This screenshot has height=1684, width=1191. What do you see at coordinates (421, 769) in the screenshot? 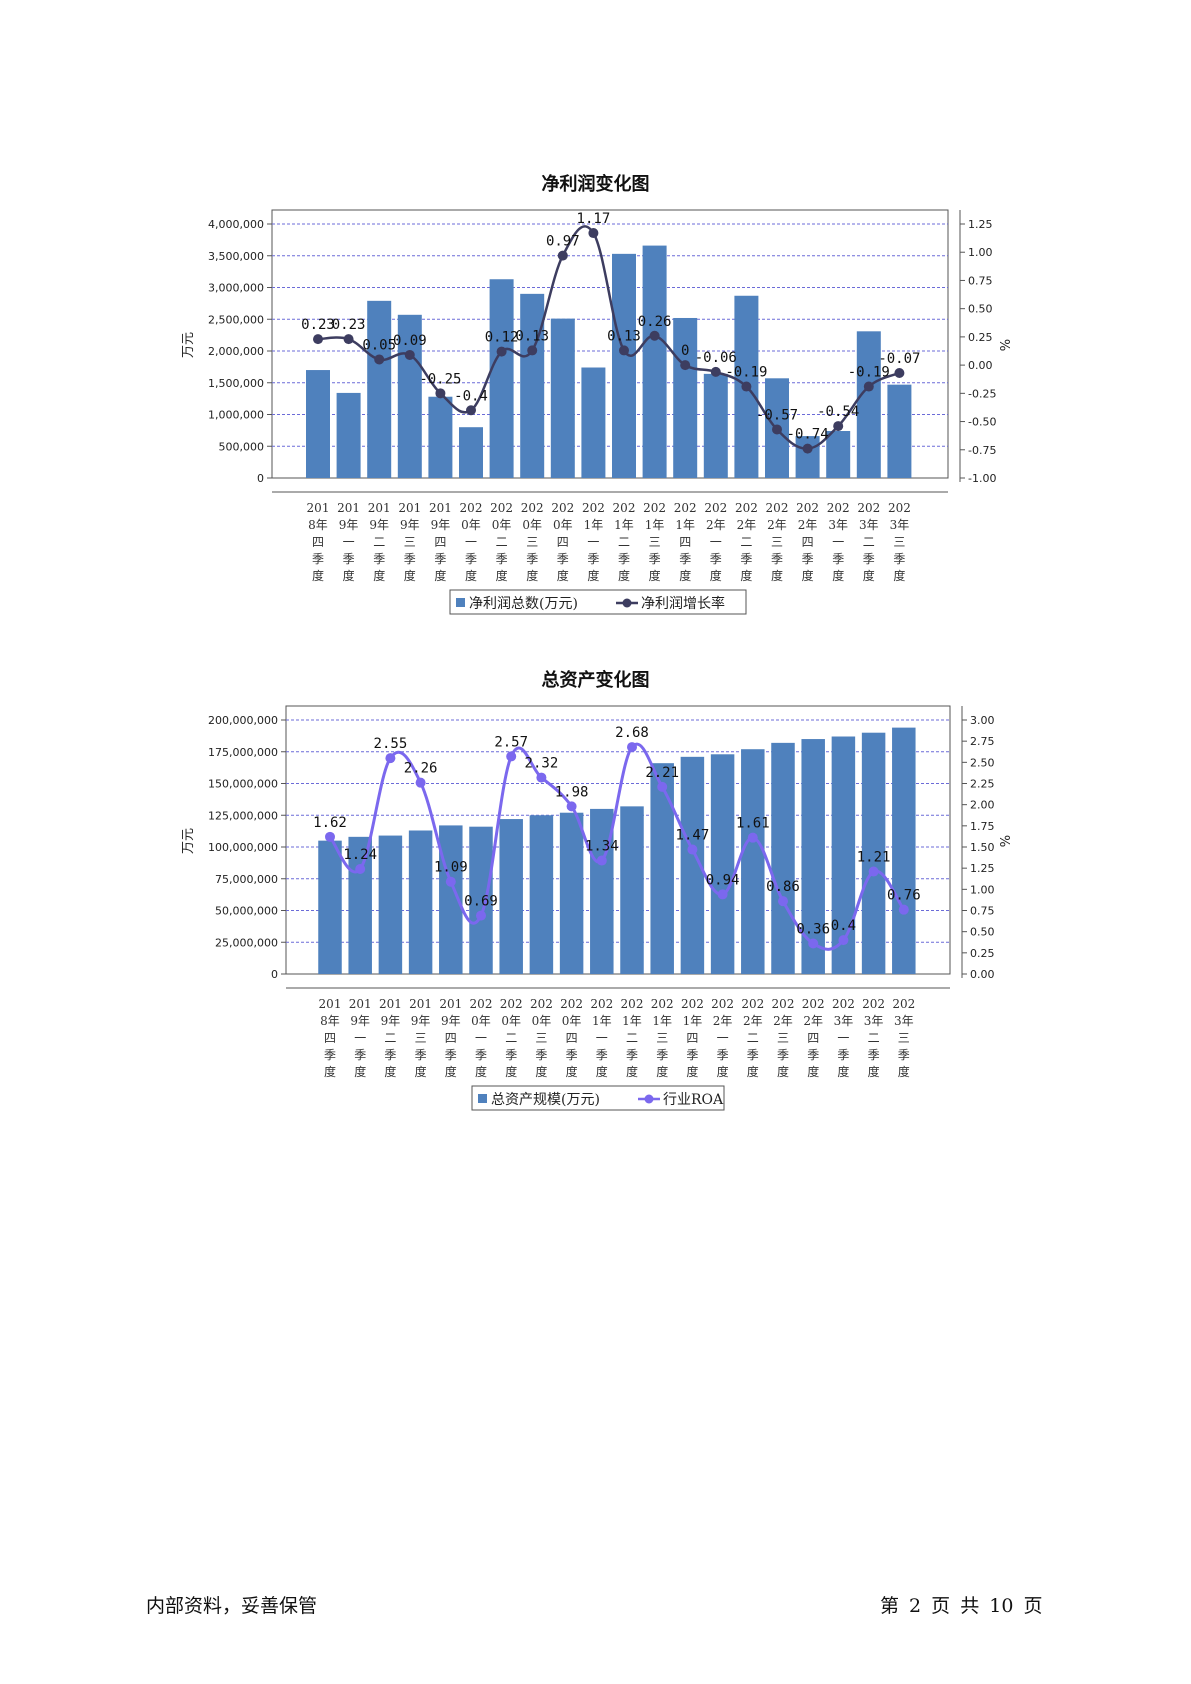
I see `data-label: 2.26` at bounding box center [421, 769].